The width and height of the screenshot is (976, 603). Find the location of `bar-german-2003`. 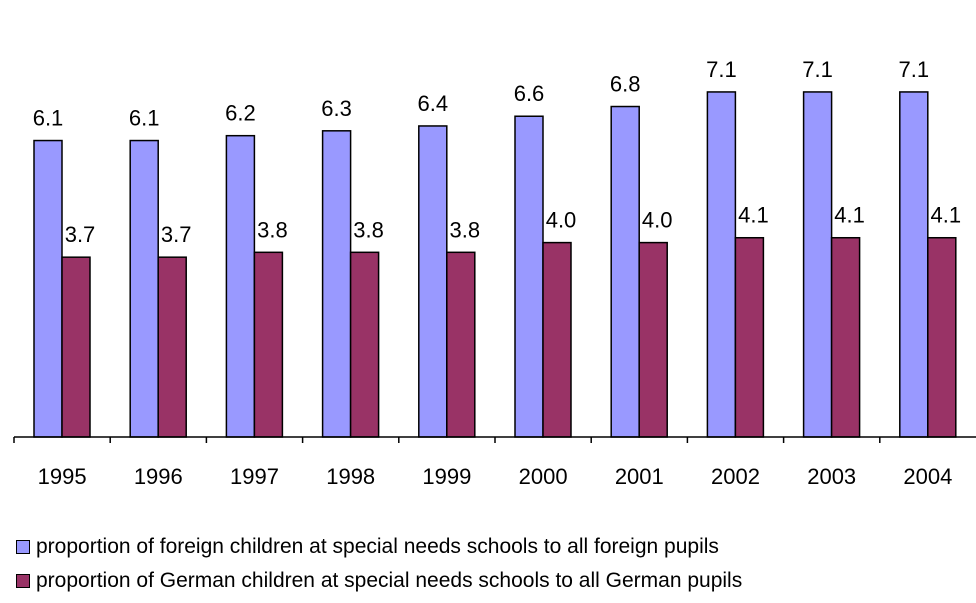

bar-german-2003 is located at coordinates (845, 337).